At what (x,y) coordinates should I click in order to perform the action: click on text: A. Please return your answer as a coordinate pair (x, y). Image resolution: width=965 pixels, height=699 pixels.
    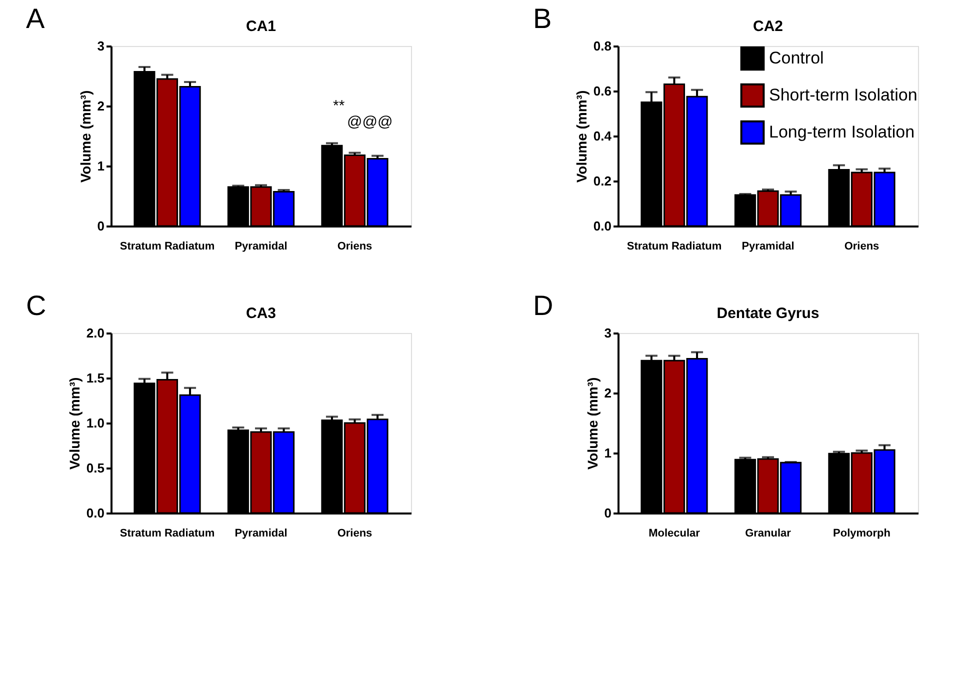
    Looking at the image, I should click on (35, 18).